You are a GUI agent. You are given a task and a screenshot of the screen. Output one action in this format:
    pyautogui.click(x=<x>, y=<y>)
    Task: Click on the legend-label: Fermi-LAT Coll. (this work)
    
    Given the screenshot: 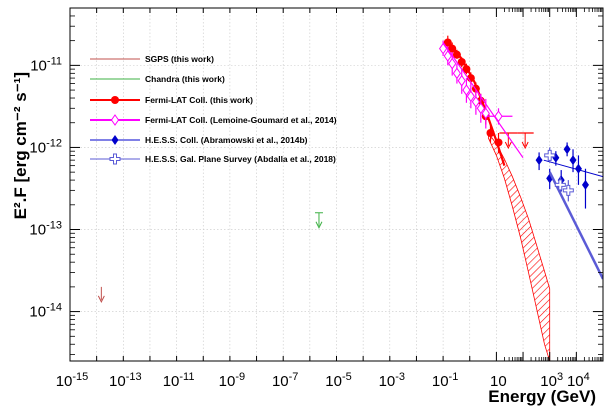 What is the action you would take?
    pyautogui.click(x=199, y=100)
    